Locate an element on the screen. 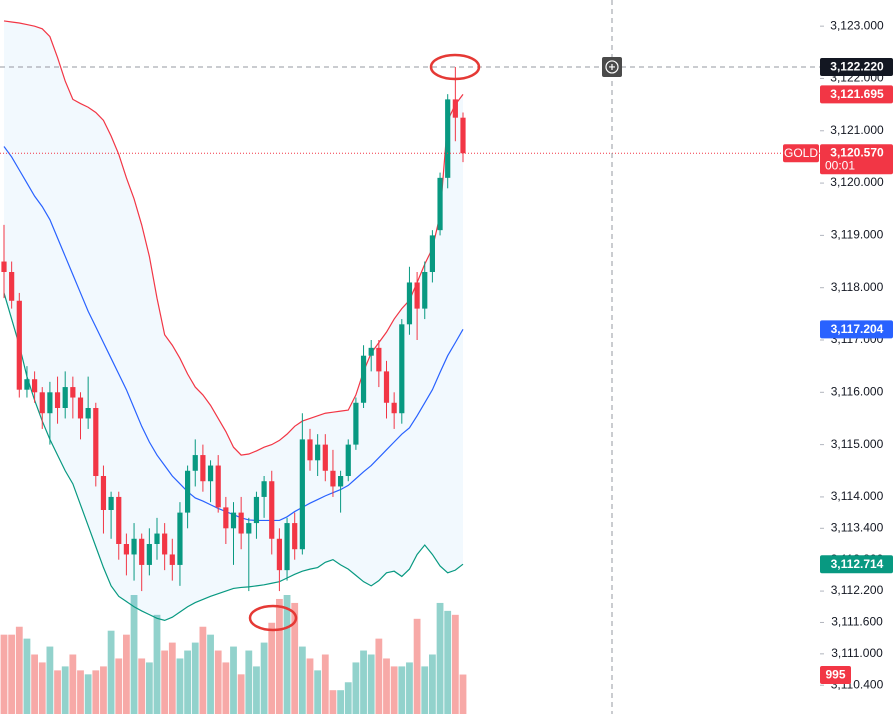  y-tick-label: 3,112.200 is located at coordinates (857, 590).